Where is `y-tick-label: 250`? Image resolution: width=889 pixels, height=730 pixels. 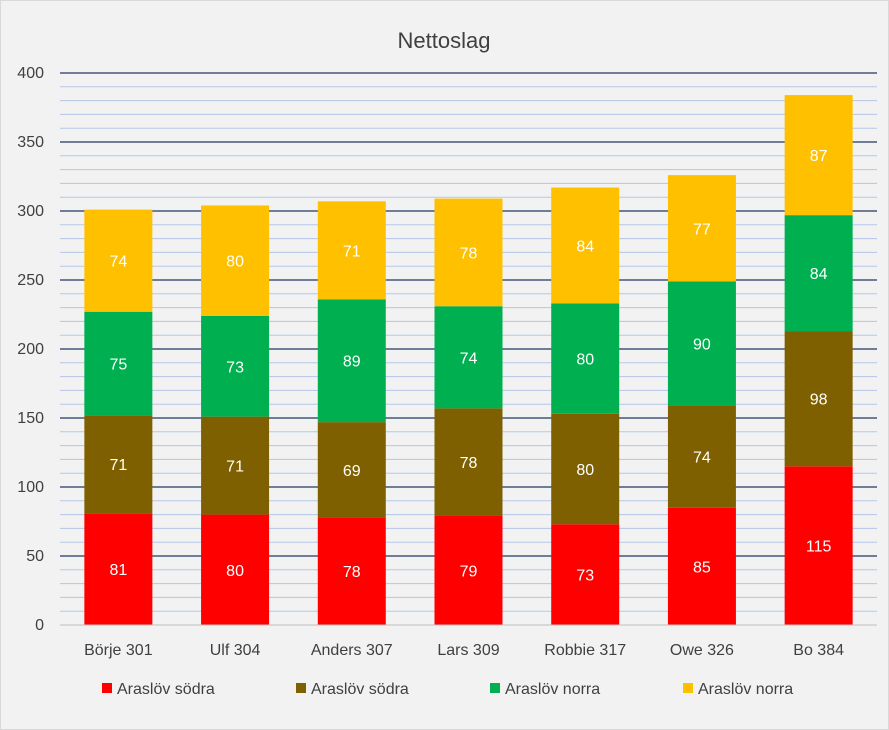
y-tick-label: 250 is located at coordinates (30, 280).